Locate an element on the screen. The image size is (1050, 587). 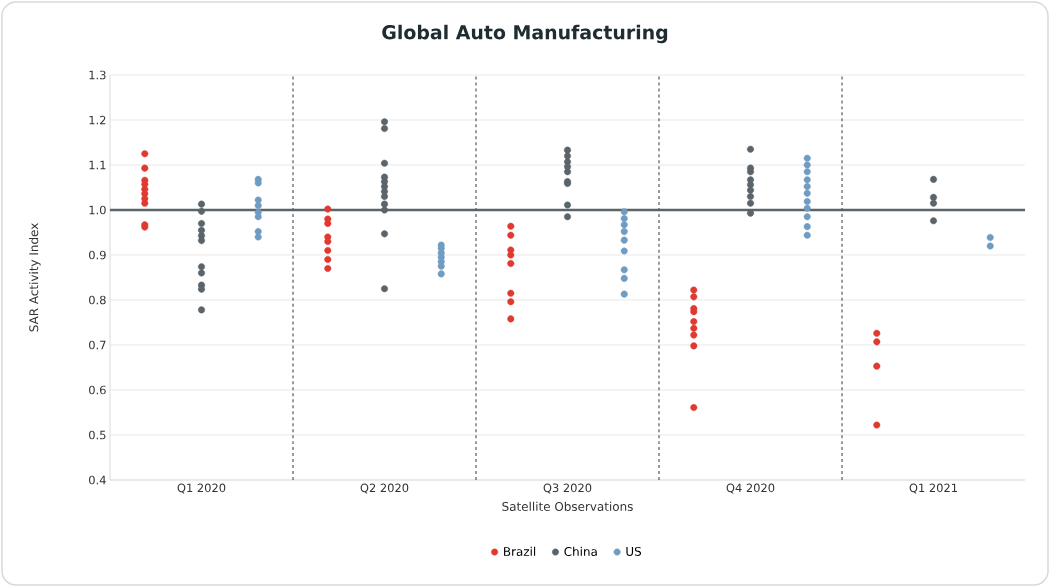
y-tick-label: 0.9 is located at coordinates (97, 255).